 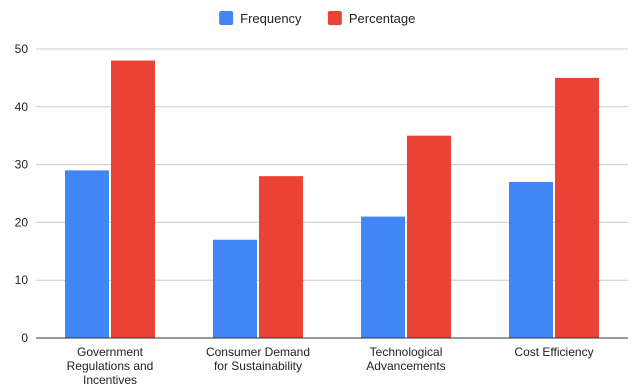 I want to click on y-tick-label: 20, so click(x=22, y=222).